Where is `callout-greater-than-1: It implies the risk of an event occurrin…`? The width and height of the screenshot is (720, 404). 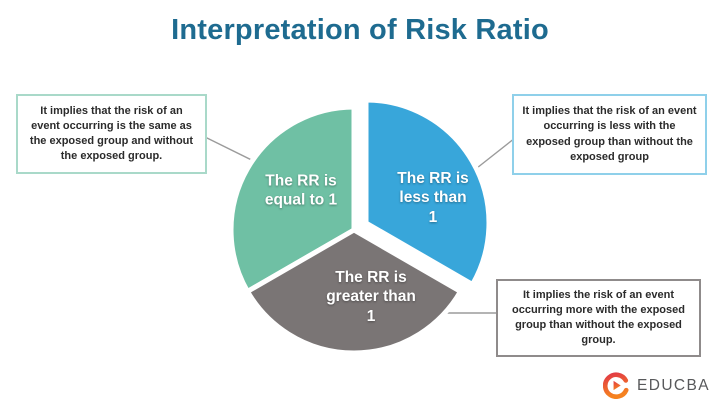
callout-greater-than-1: It implies the risk of an event occurrin… is located at coordinates (598, 318).